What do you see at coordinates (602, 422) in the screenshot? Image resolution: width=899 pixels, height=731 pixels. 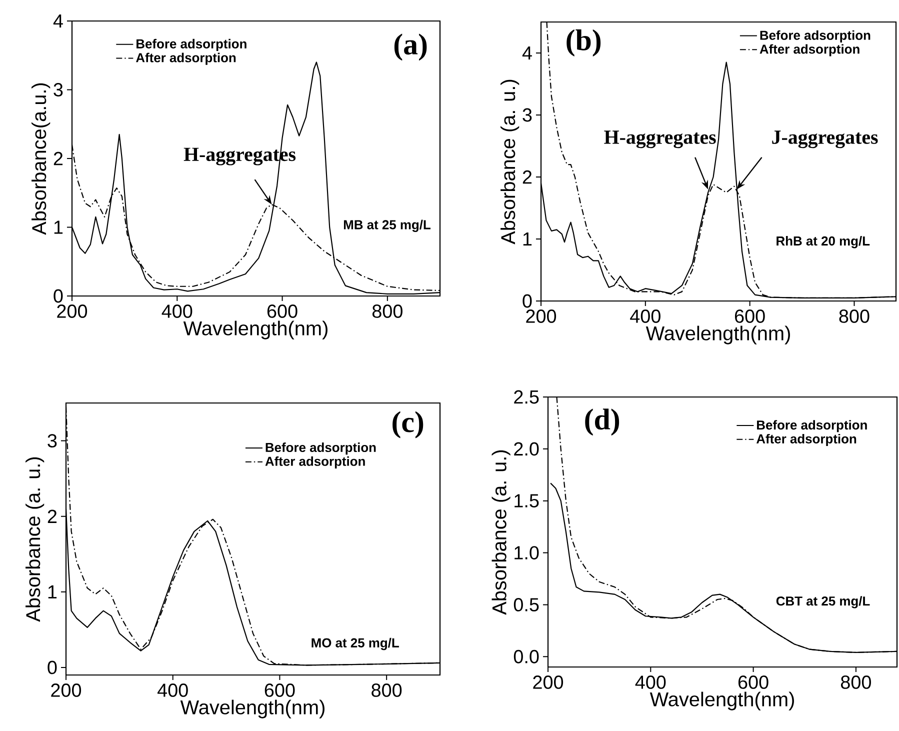 I see `annotation: (d)` at bounding box center [602, 422].